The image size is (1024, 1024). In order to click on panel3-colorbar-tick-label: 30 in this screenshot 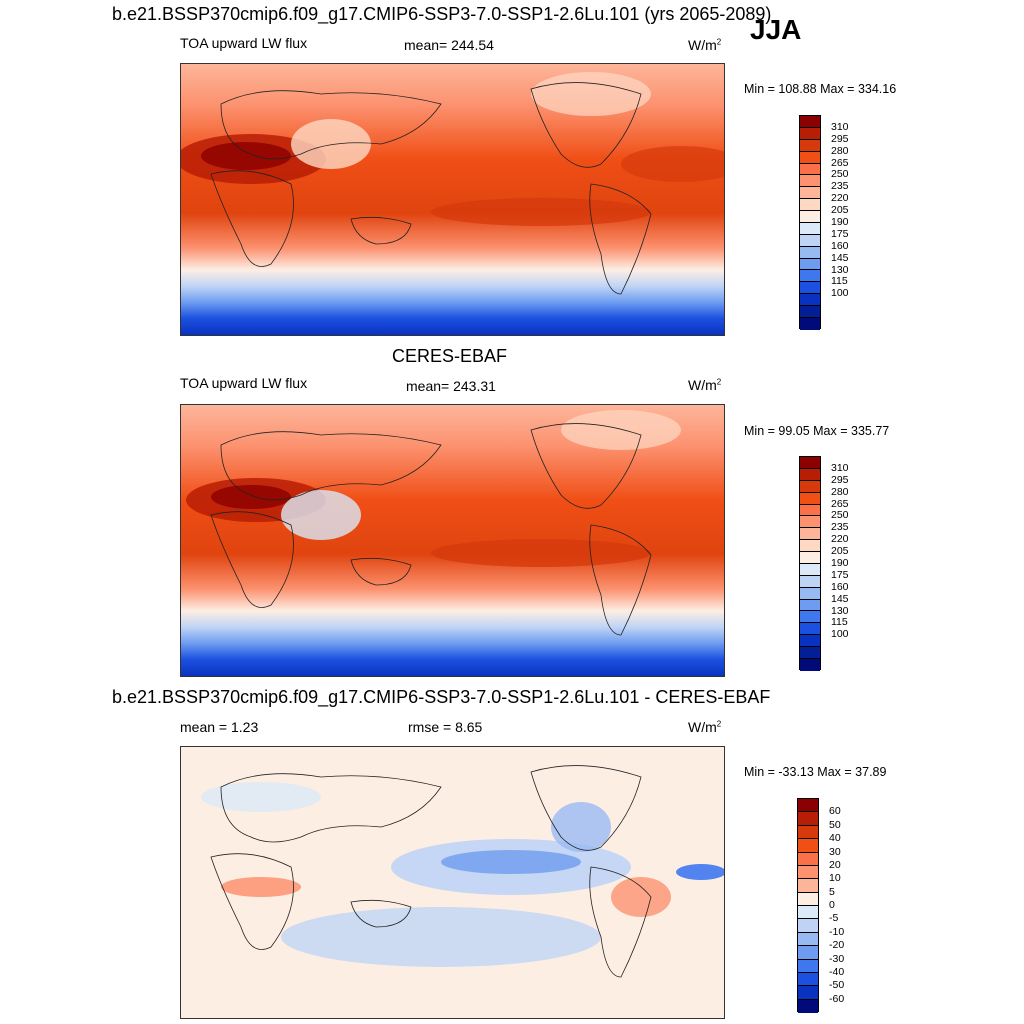, I will do `click(835, 851)`.